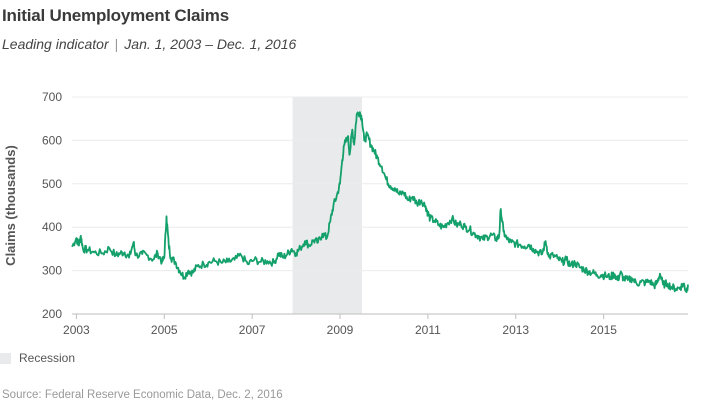 Image resolution: width=708 pixels, height=417 pixels. Describe the element at coordinates (340, 330) in the screenshot. I see `x-tick-label-2009: 2009` at that location.